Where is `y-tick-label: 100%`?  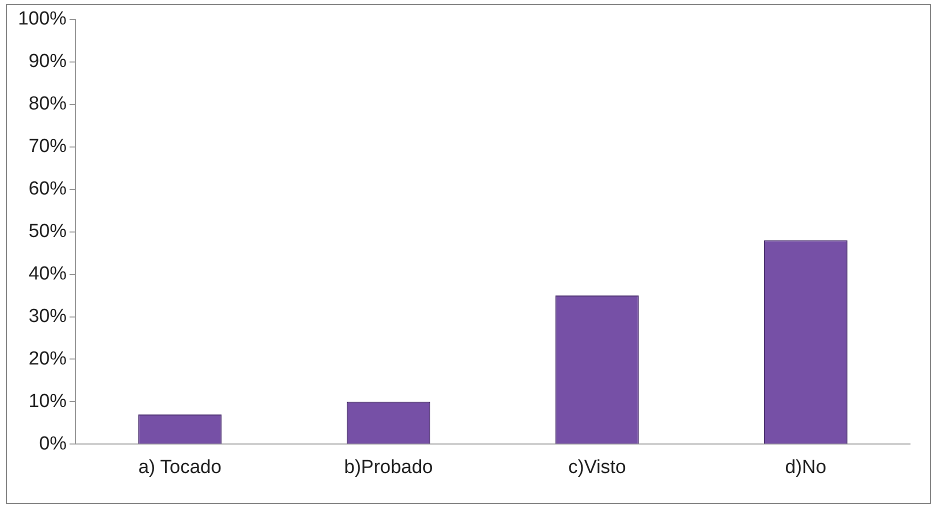
y-tick-label: 100% is located at coordinates (42, 19).